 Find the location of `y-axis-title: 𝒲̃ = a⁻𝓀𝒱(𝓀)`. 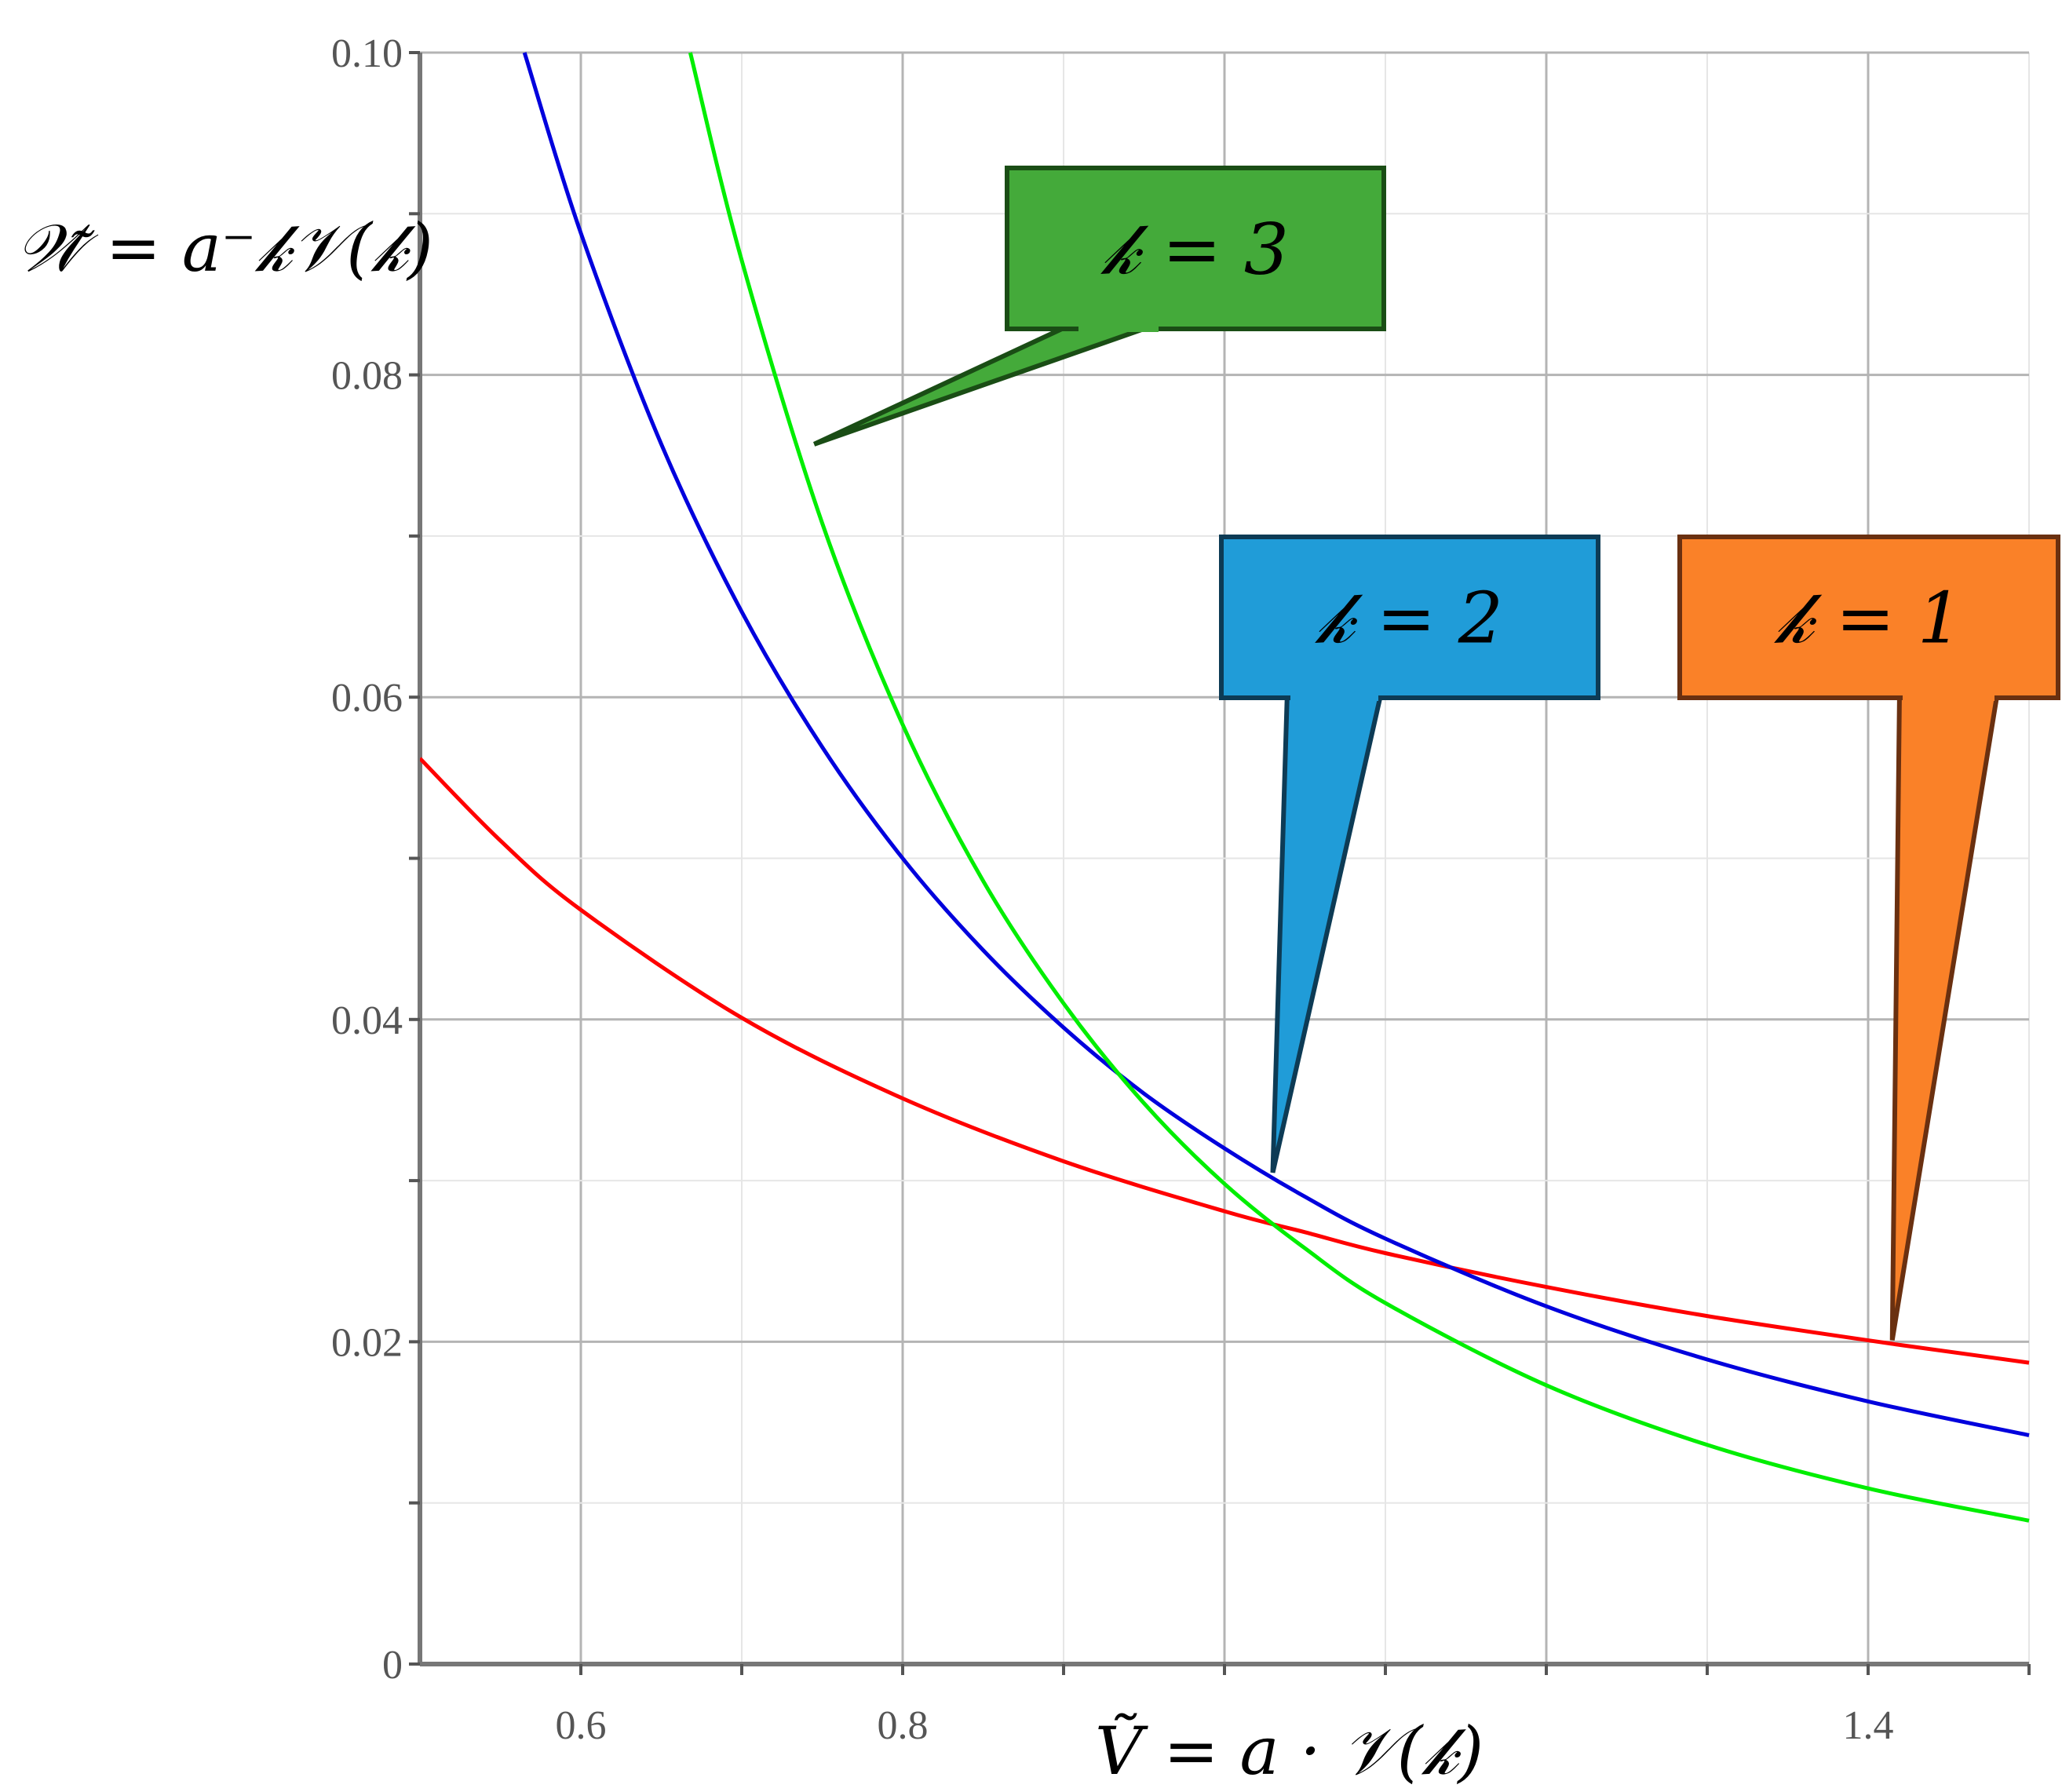

y-axis-title: 𝒲̃ = a⁻𝓀𝒱(𝓀) is located at coordinates (224, 249).